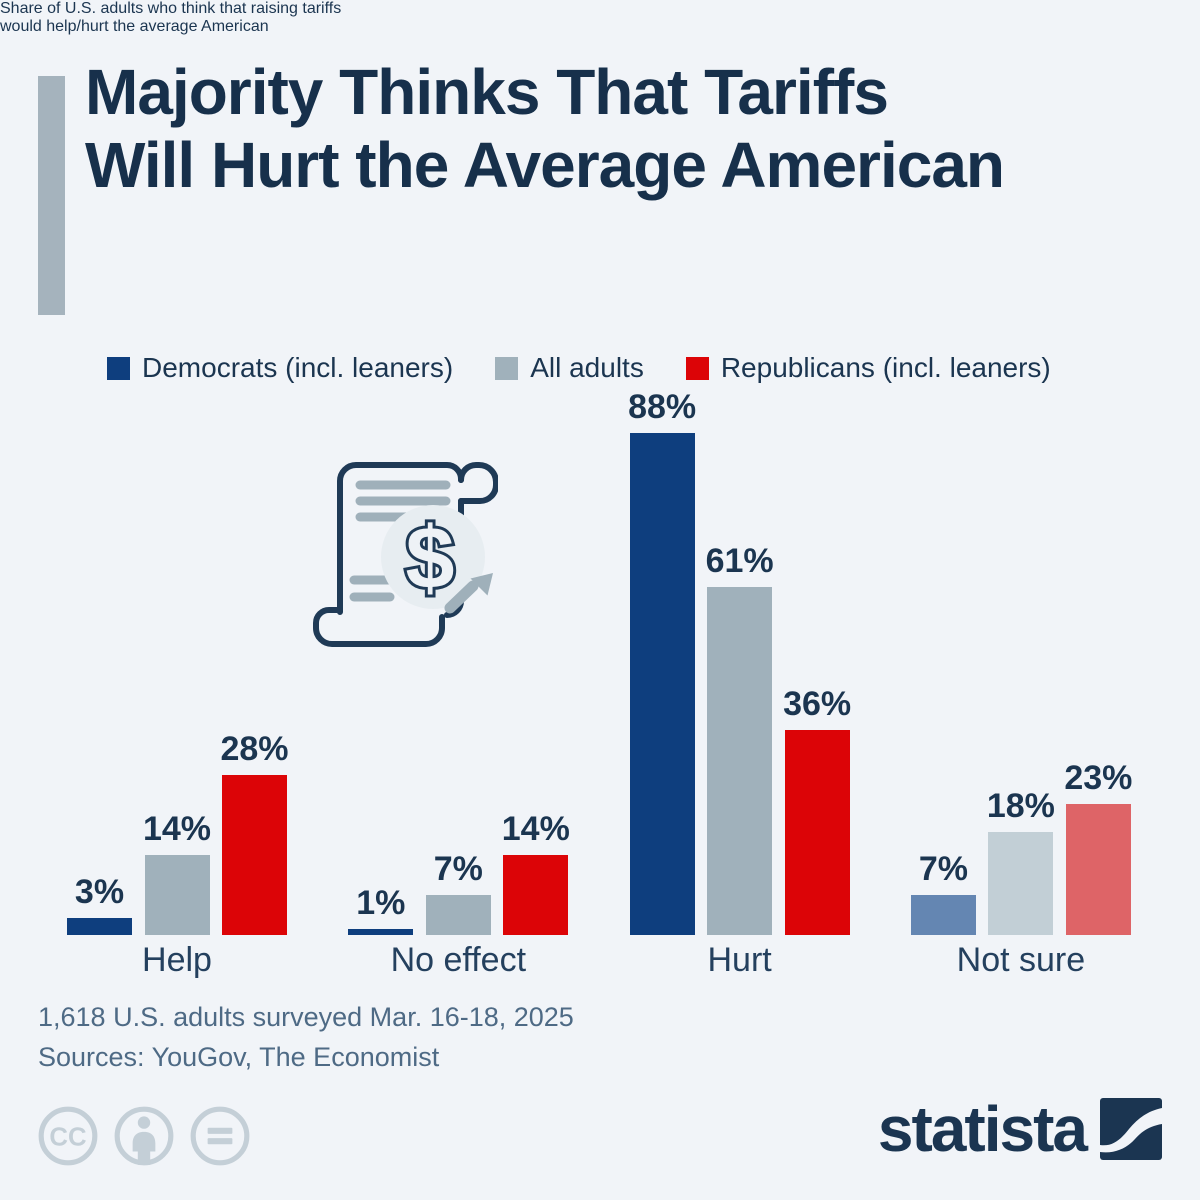 This screenshot has width=1200, height=1200. I want to click on bar-not-sure-republicans-incl-leaners, so click(1098, 869).